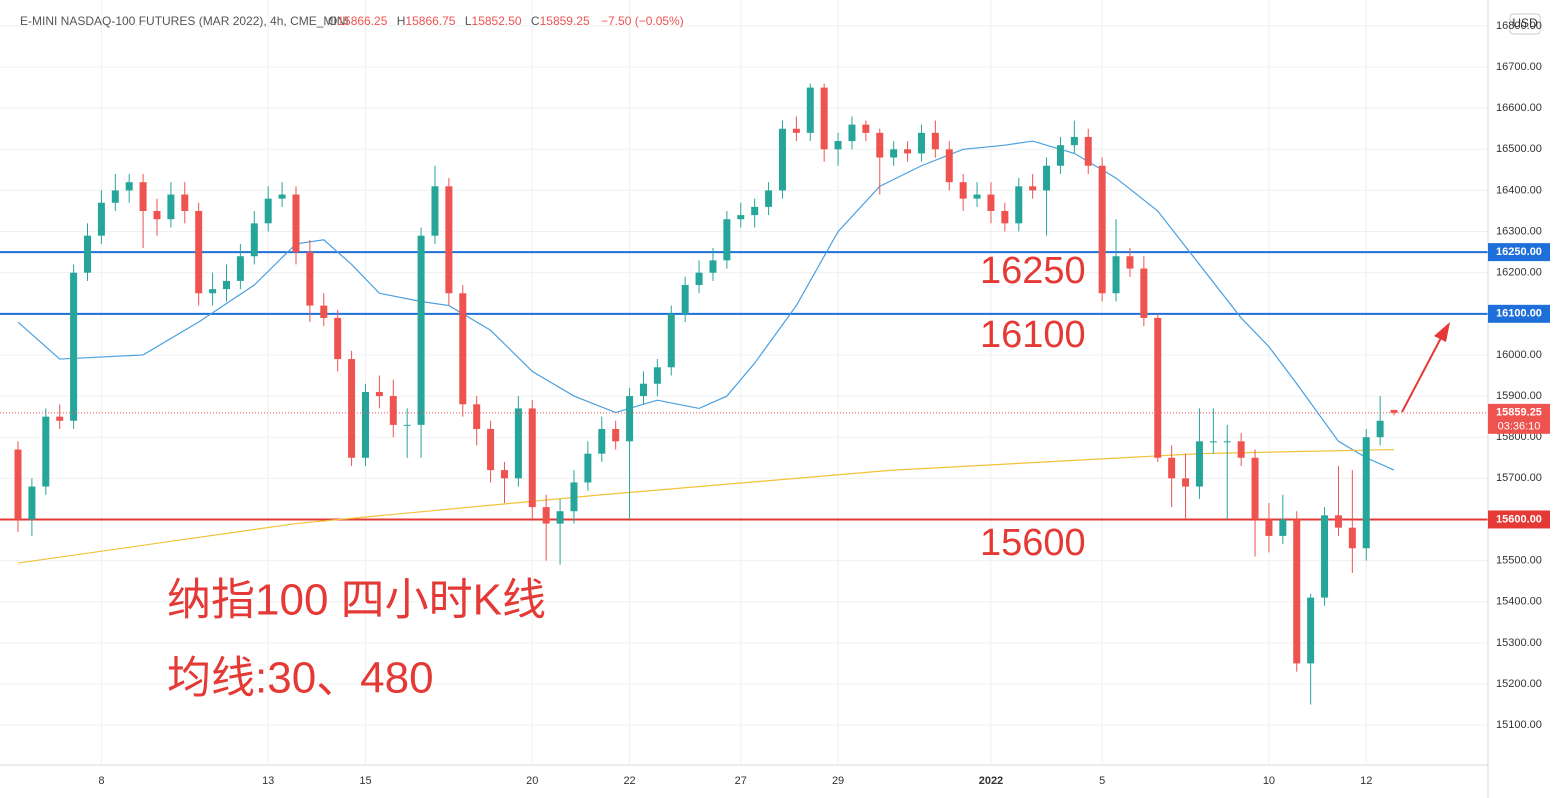 The height and width of the screenshot is (798, 1562). Describe the element at coordinates (838, 781) in the screenshot. I see `x-tick-label: 29` at that location.